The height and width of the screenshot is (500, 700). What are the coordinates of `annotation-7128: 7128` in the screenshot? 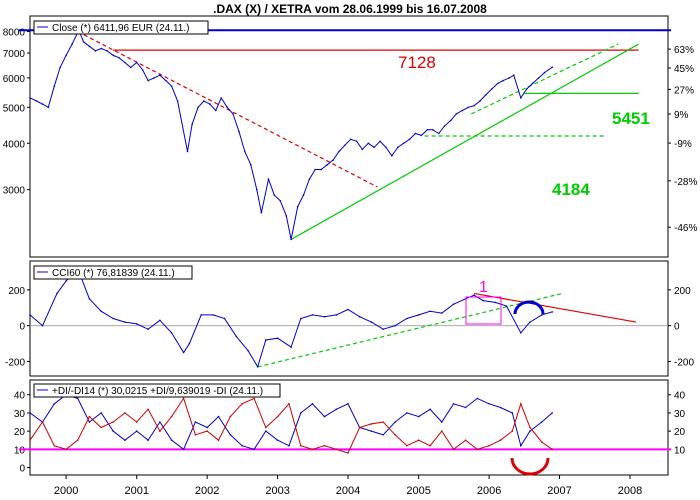 It's located at (417, 62).